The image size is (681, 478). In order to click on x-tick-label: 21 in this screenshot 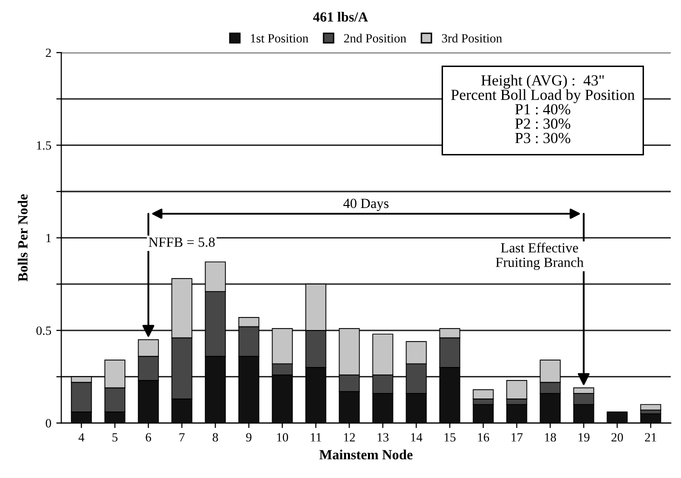, I will do `click(650, 437)`.